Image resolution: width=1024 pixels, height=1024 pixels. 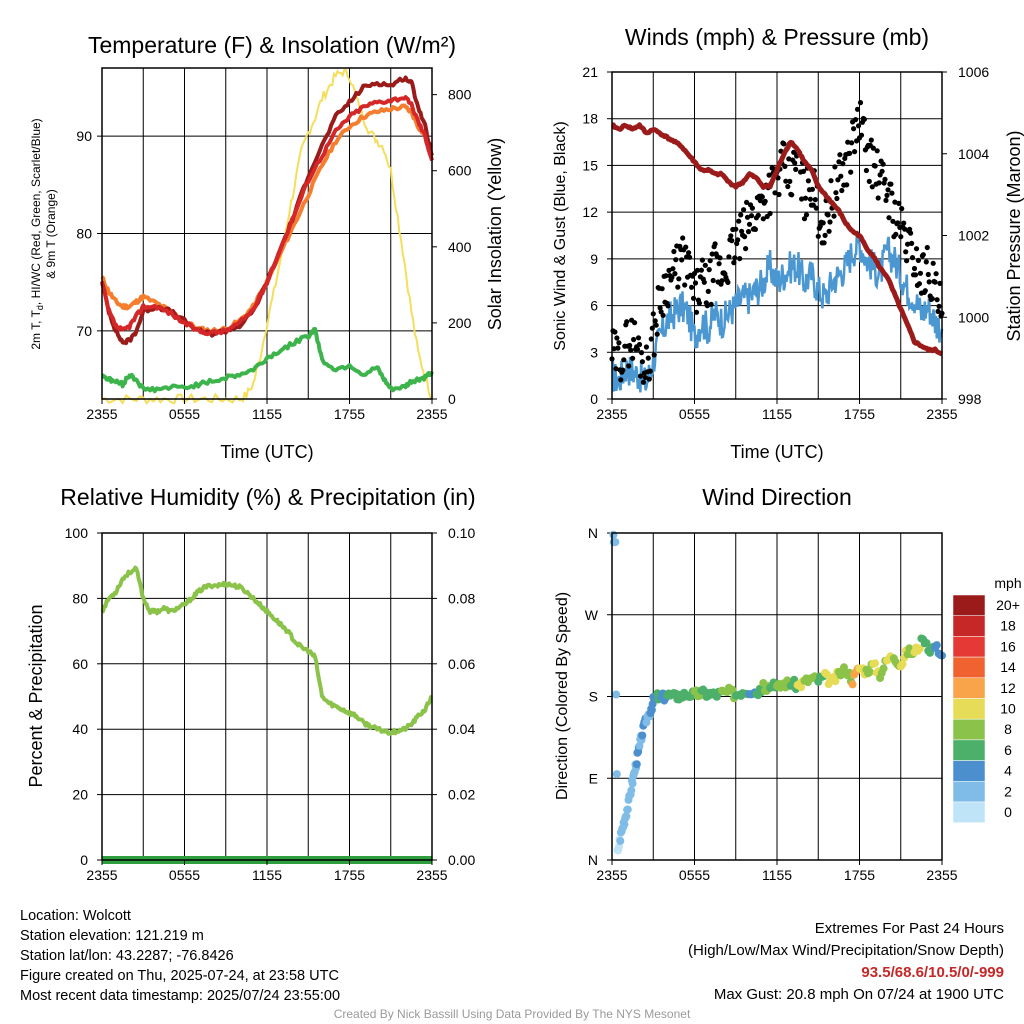 I want to click on wind-line, so click(x=777, y=312).